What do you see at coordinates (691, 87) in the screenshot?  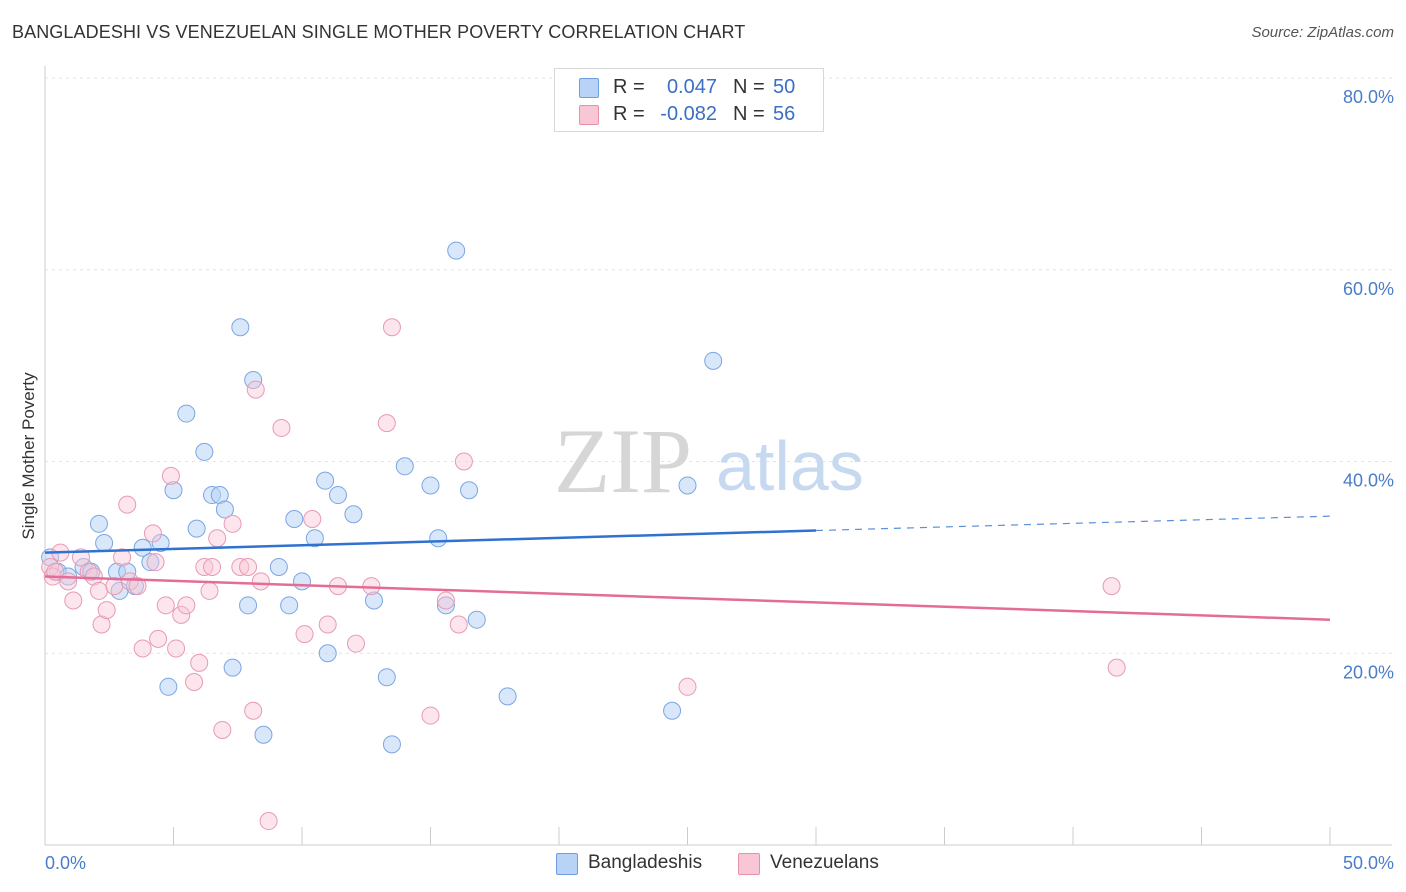 I see `legend-r-value: 0.047` at bounding box center [691, 87].